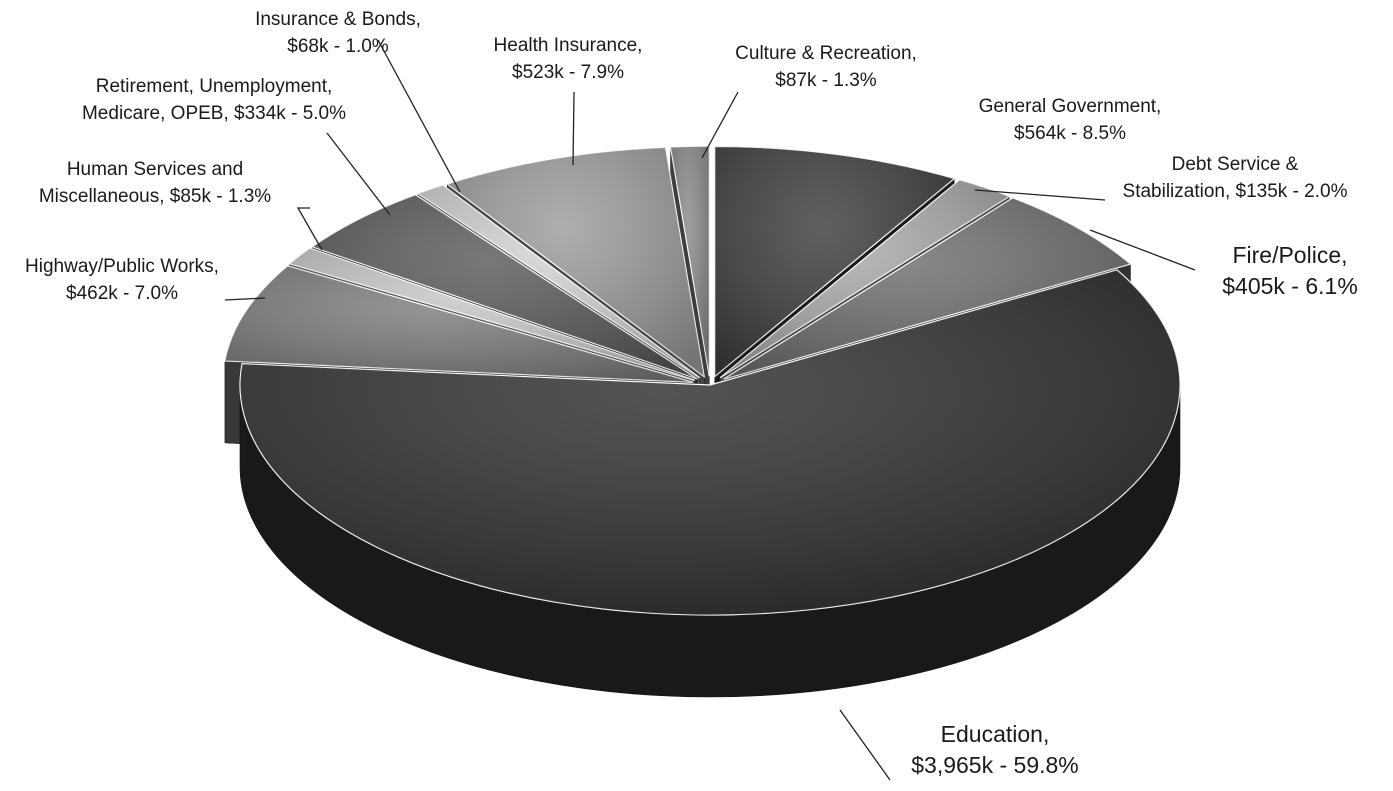 The image size is (1393, 791). What do you see at coordinates (309, 229) in the screenshot?
I see `leader-line-human-services-and-miscellaneous` at bounding box center [309, 229].